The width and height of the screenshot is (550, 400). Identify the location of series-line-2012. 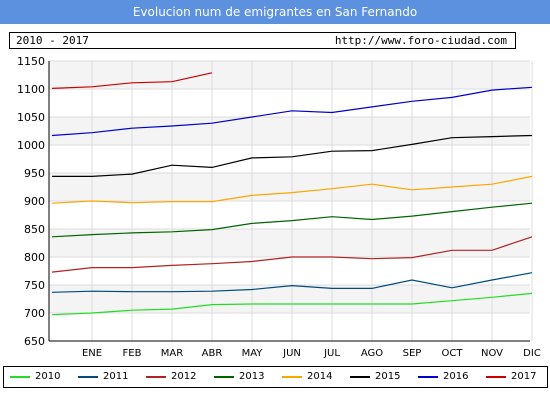
(292, 254).